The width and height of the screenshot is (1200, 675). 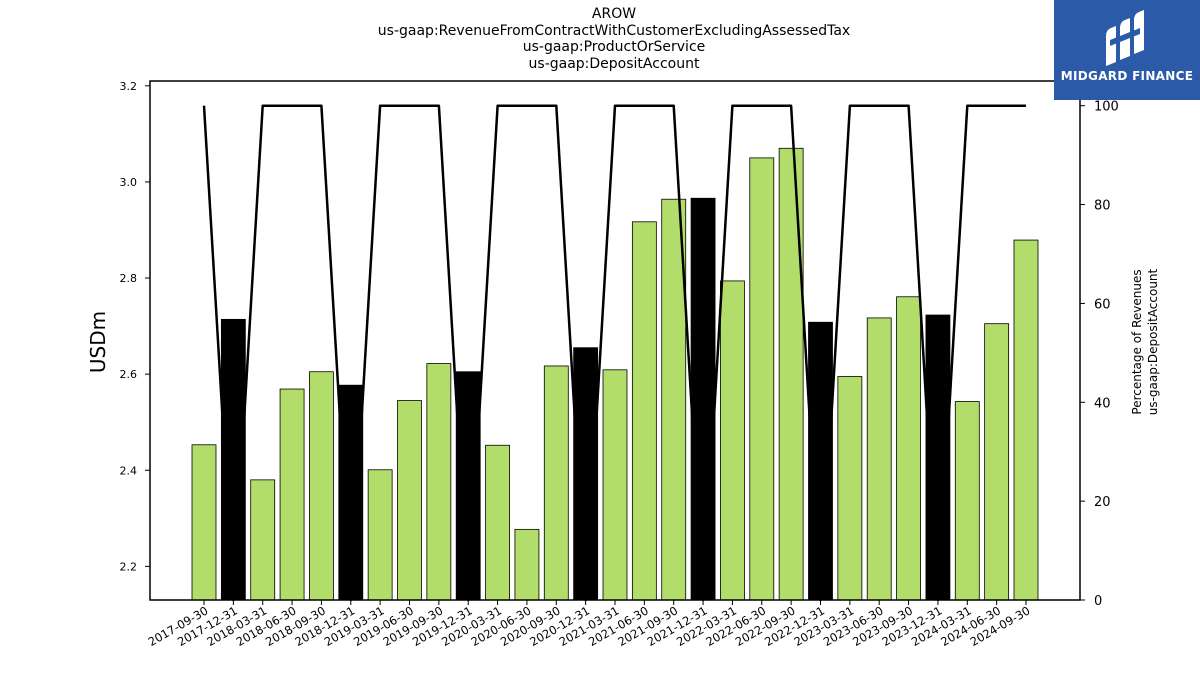 What do you see at coordinates (614, 47) in the screenshot?
I see `chart-title-line-3: us-gaap:ProductOrService` at bounding box center [614, 47].